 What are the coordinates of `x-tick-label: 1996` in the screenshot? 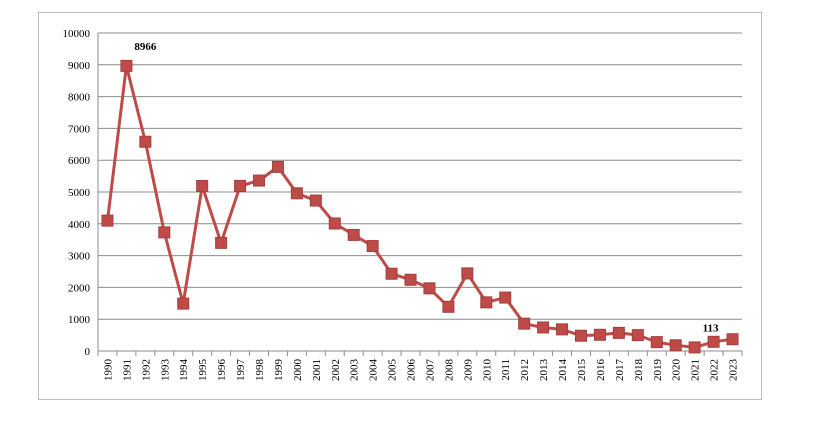 It's located at (222, 370).